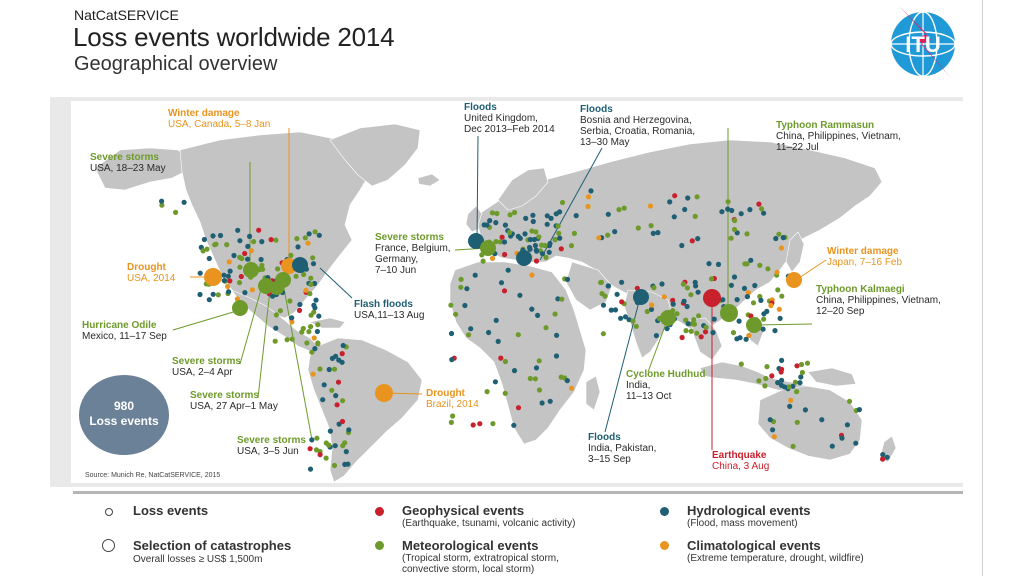 This screenshot has height=576, width=1024. What do you see at coordinates (234, 37) in the screenshot?
I see `page-title: Loss events worldwide 2014` at bounding box center [234, 37].